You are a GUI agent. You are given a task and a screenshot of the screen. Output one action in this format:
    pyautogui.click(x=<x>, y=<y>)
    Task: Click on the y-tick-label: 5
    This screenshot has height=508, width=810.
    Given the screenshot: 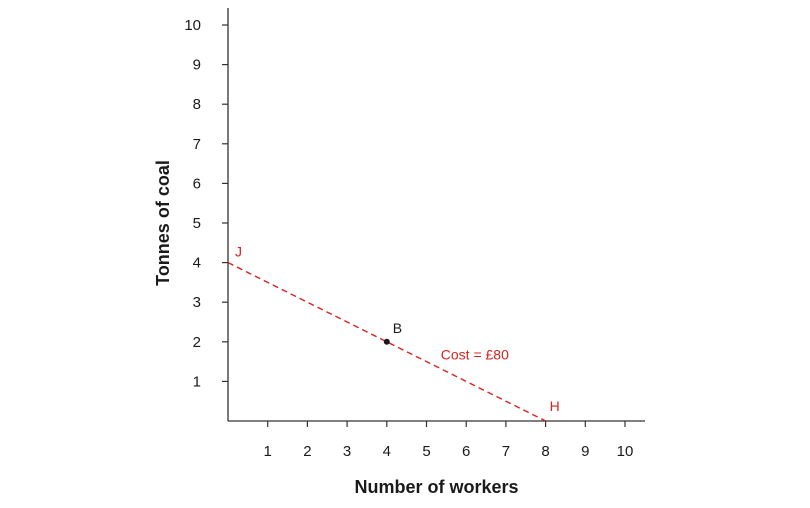 What is the action you would take?
    pyautogui.click(x=197, y=223)
    